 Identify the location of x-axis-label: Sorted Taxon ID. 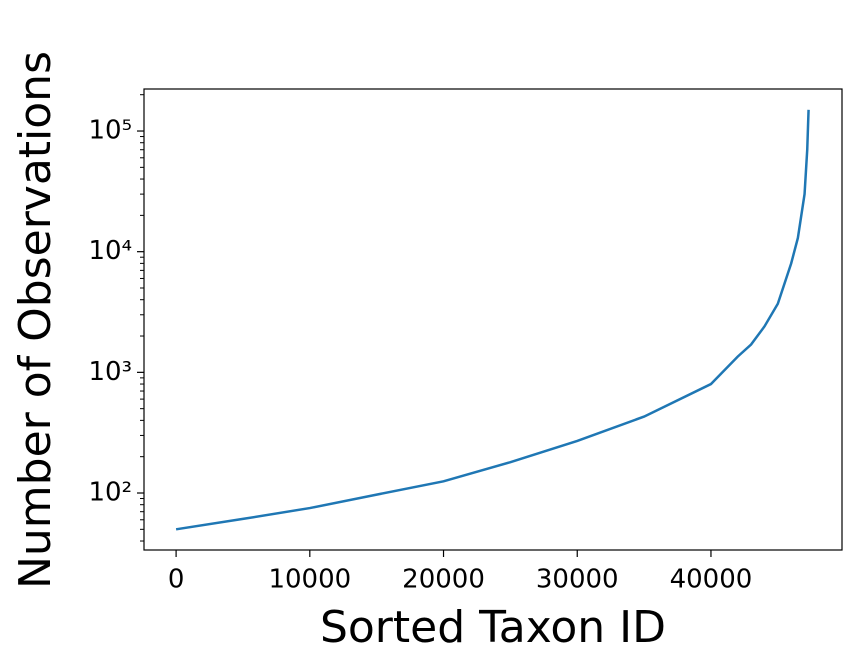
(493, 627).